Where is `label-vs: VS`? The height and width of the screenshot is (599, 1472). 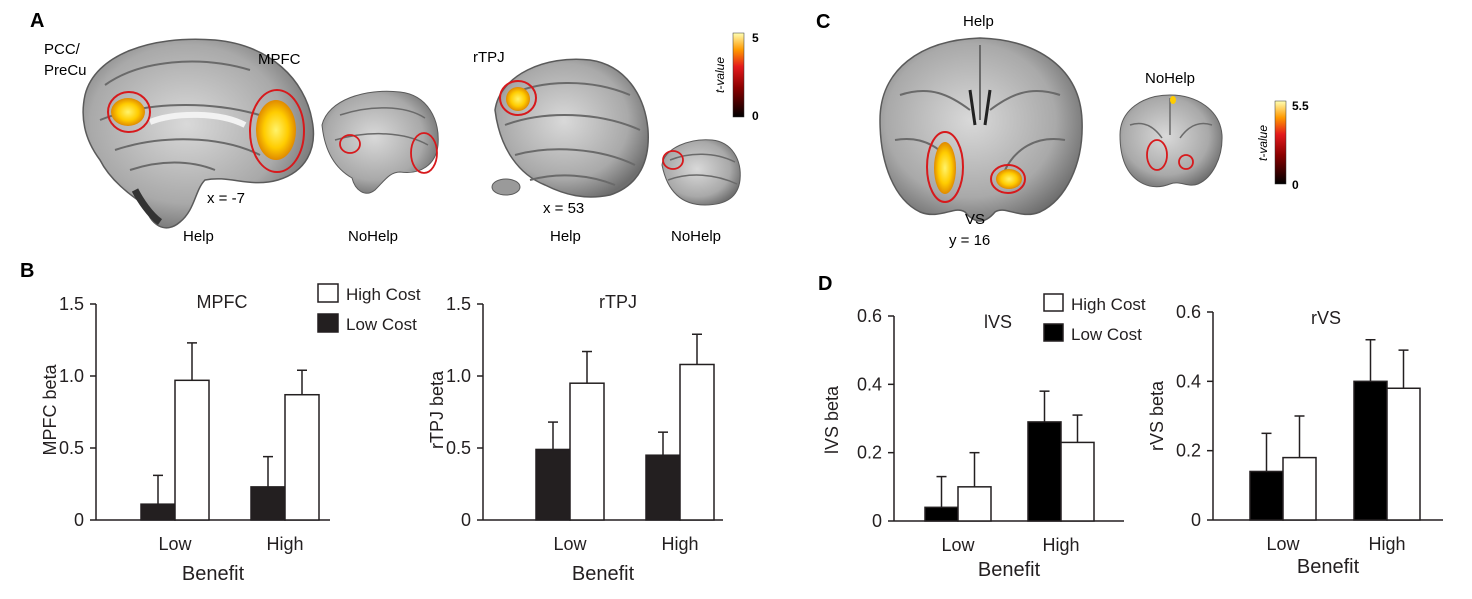
label-vs: VS is located at coordinates (975, 219).